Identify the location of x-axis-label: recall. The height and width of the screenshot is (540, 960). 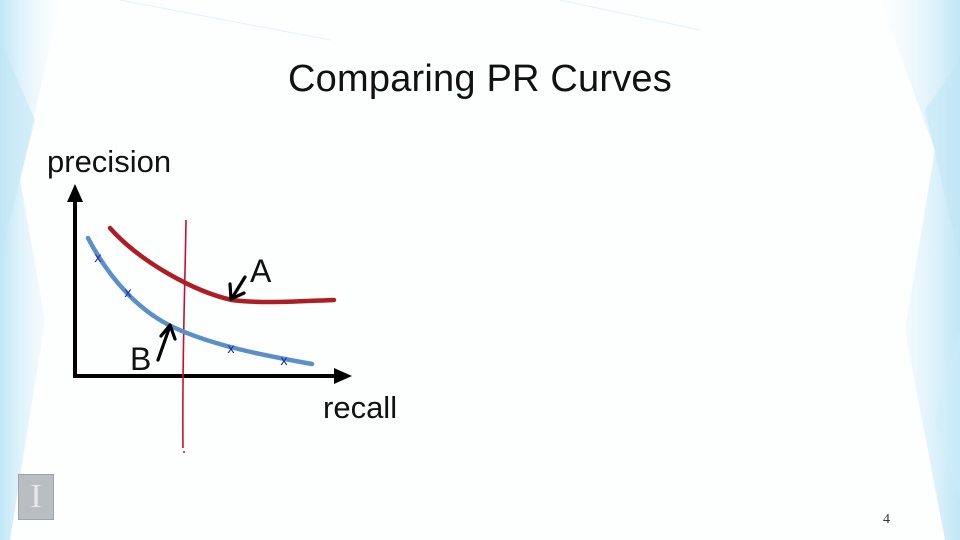
(360, 407).